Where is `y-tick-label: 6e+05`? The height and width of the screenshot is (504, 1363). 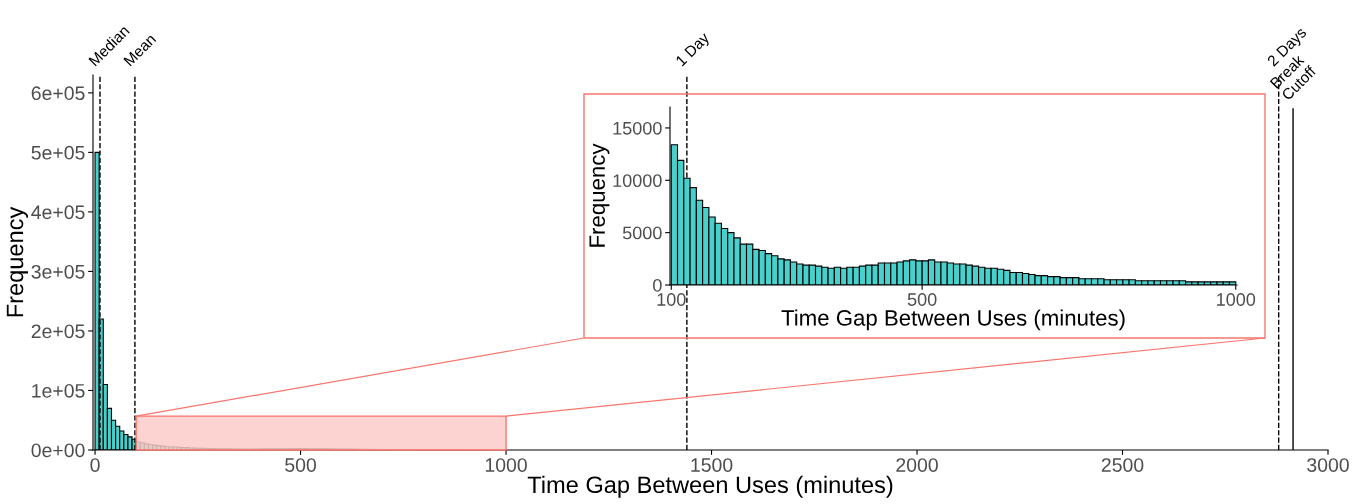
y-tick-label: 6e+05 is located at coordinates (58, 93).